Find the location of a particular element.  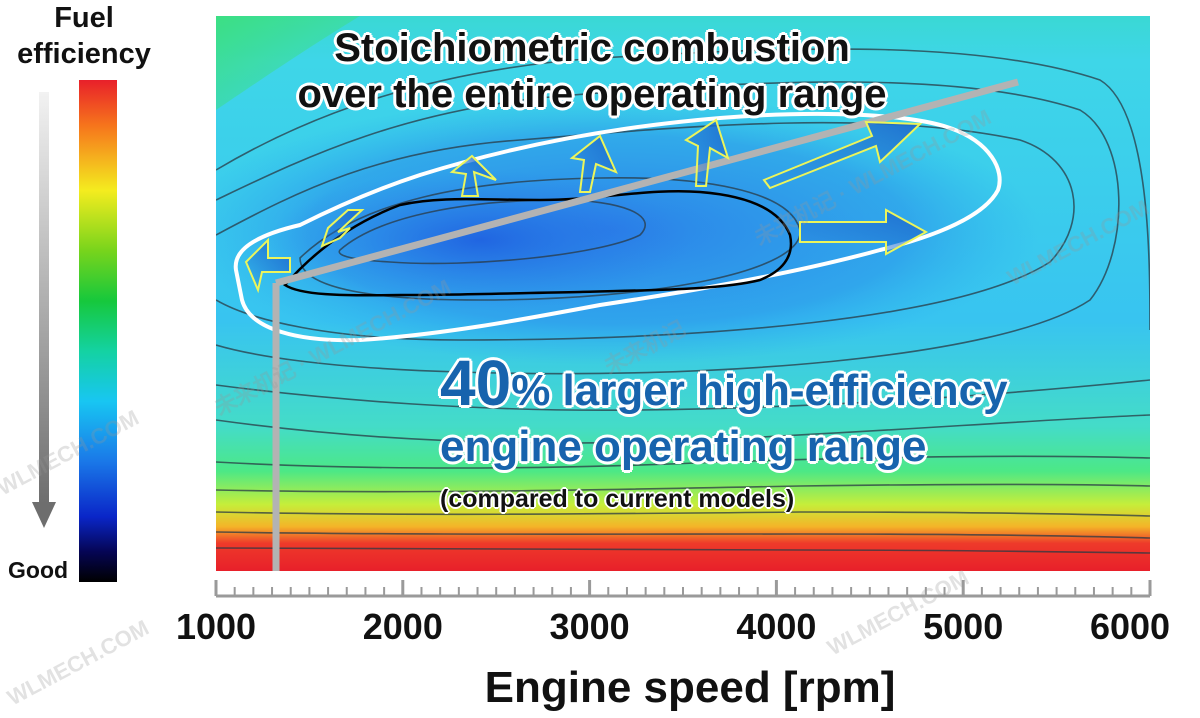

heatmap-peak-zone is located at coordinates (480, 240).